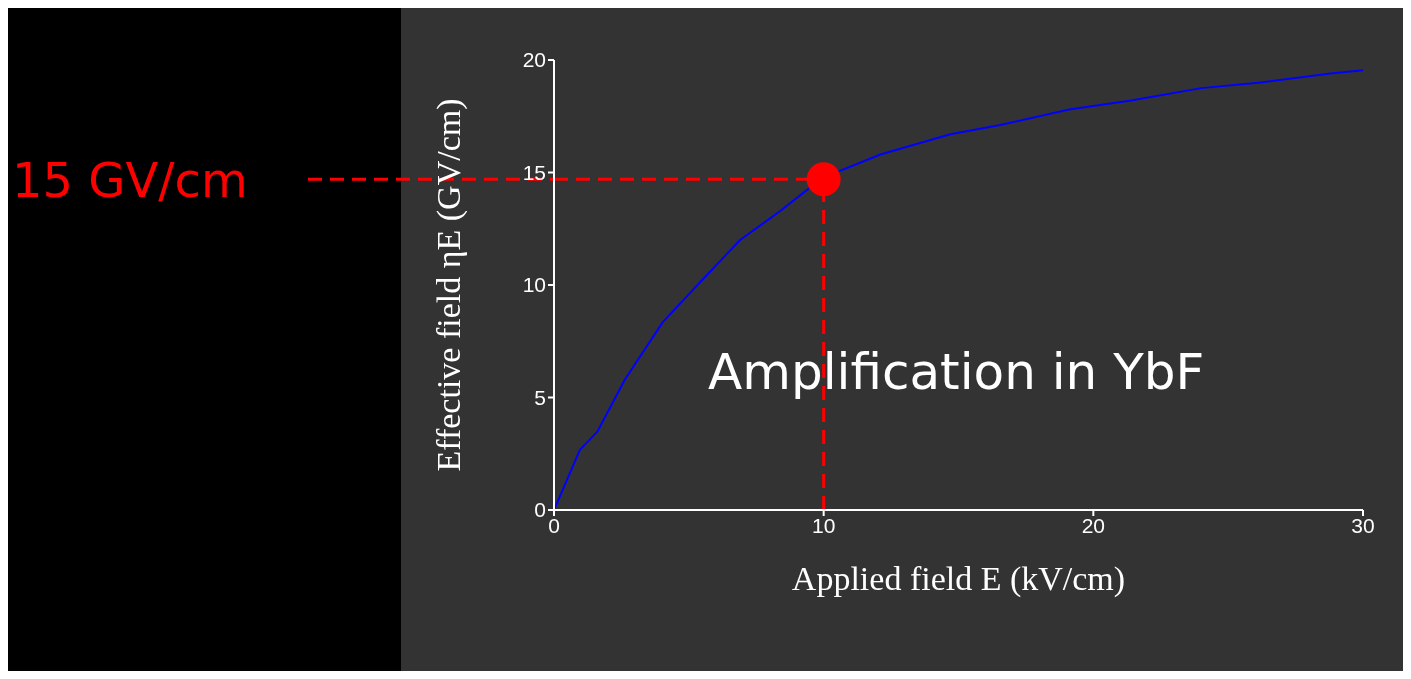 Image resolution: width=1411 pixels, height=679 pixels. I want to click on x-tick-label: 30, so click(1363, 525).